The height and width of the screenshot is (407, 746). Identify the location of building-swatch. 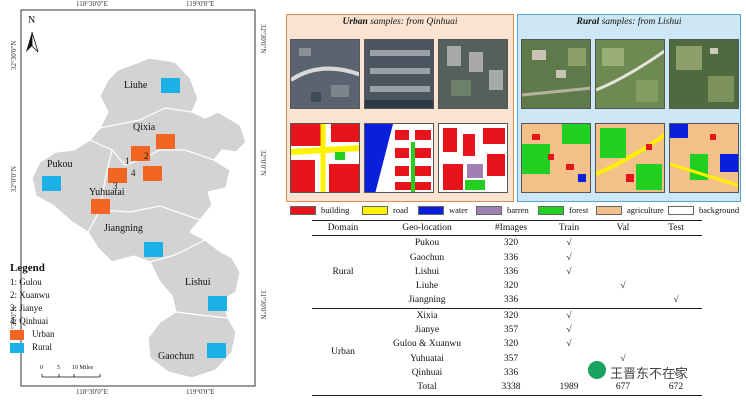
(303, 210).